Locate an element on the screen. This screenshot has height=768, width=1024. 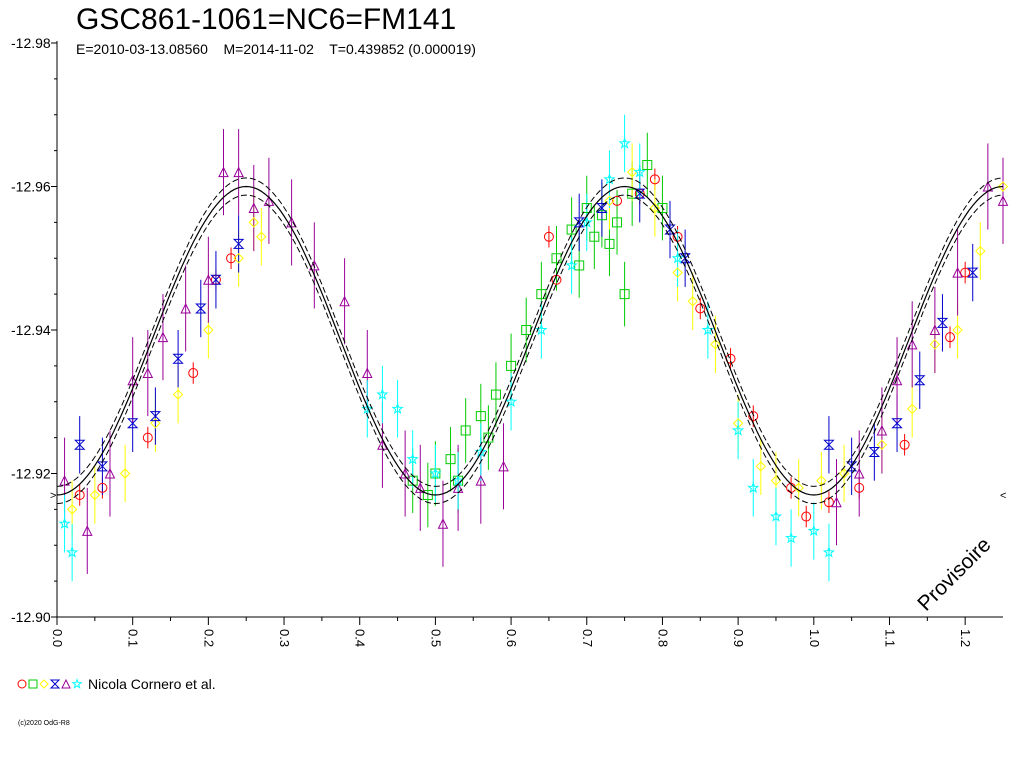
provisional-stamp: Provisoire is located at coordinates (954, 574).